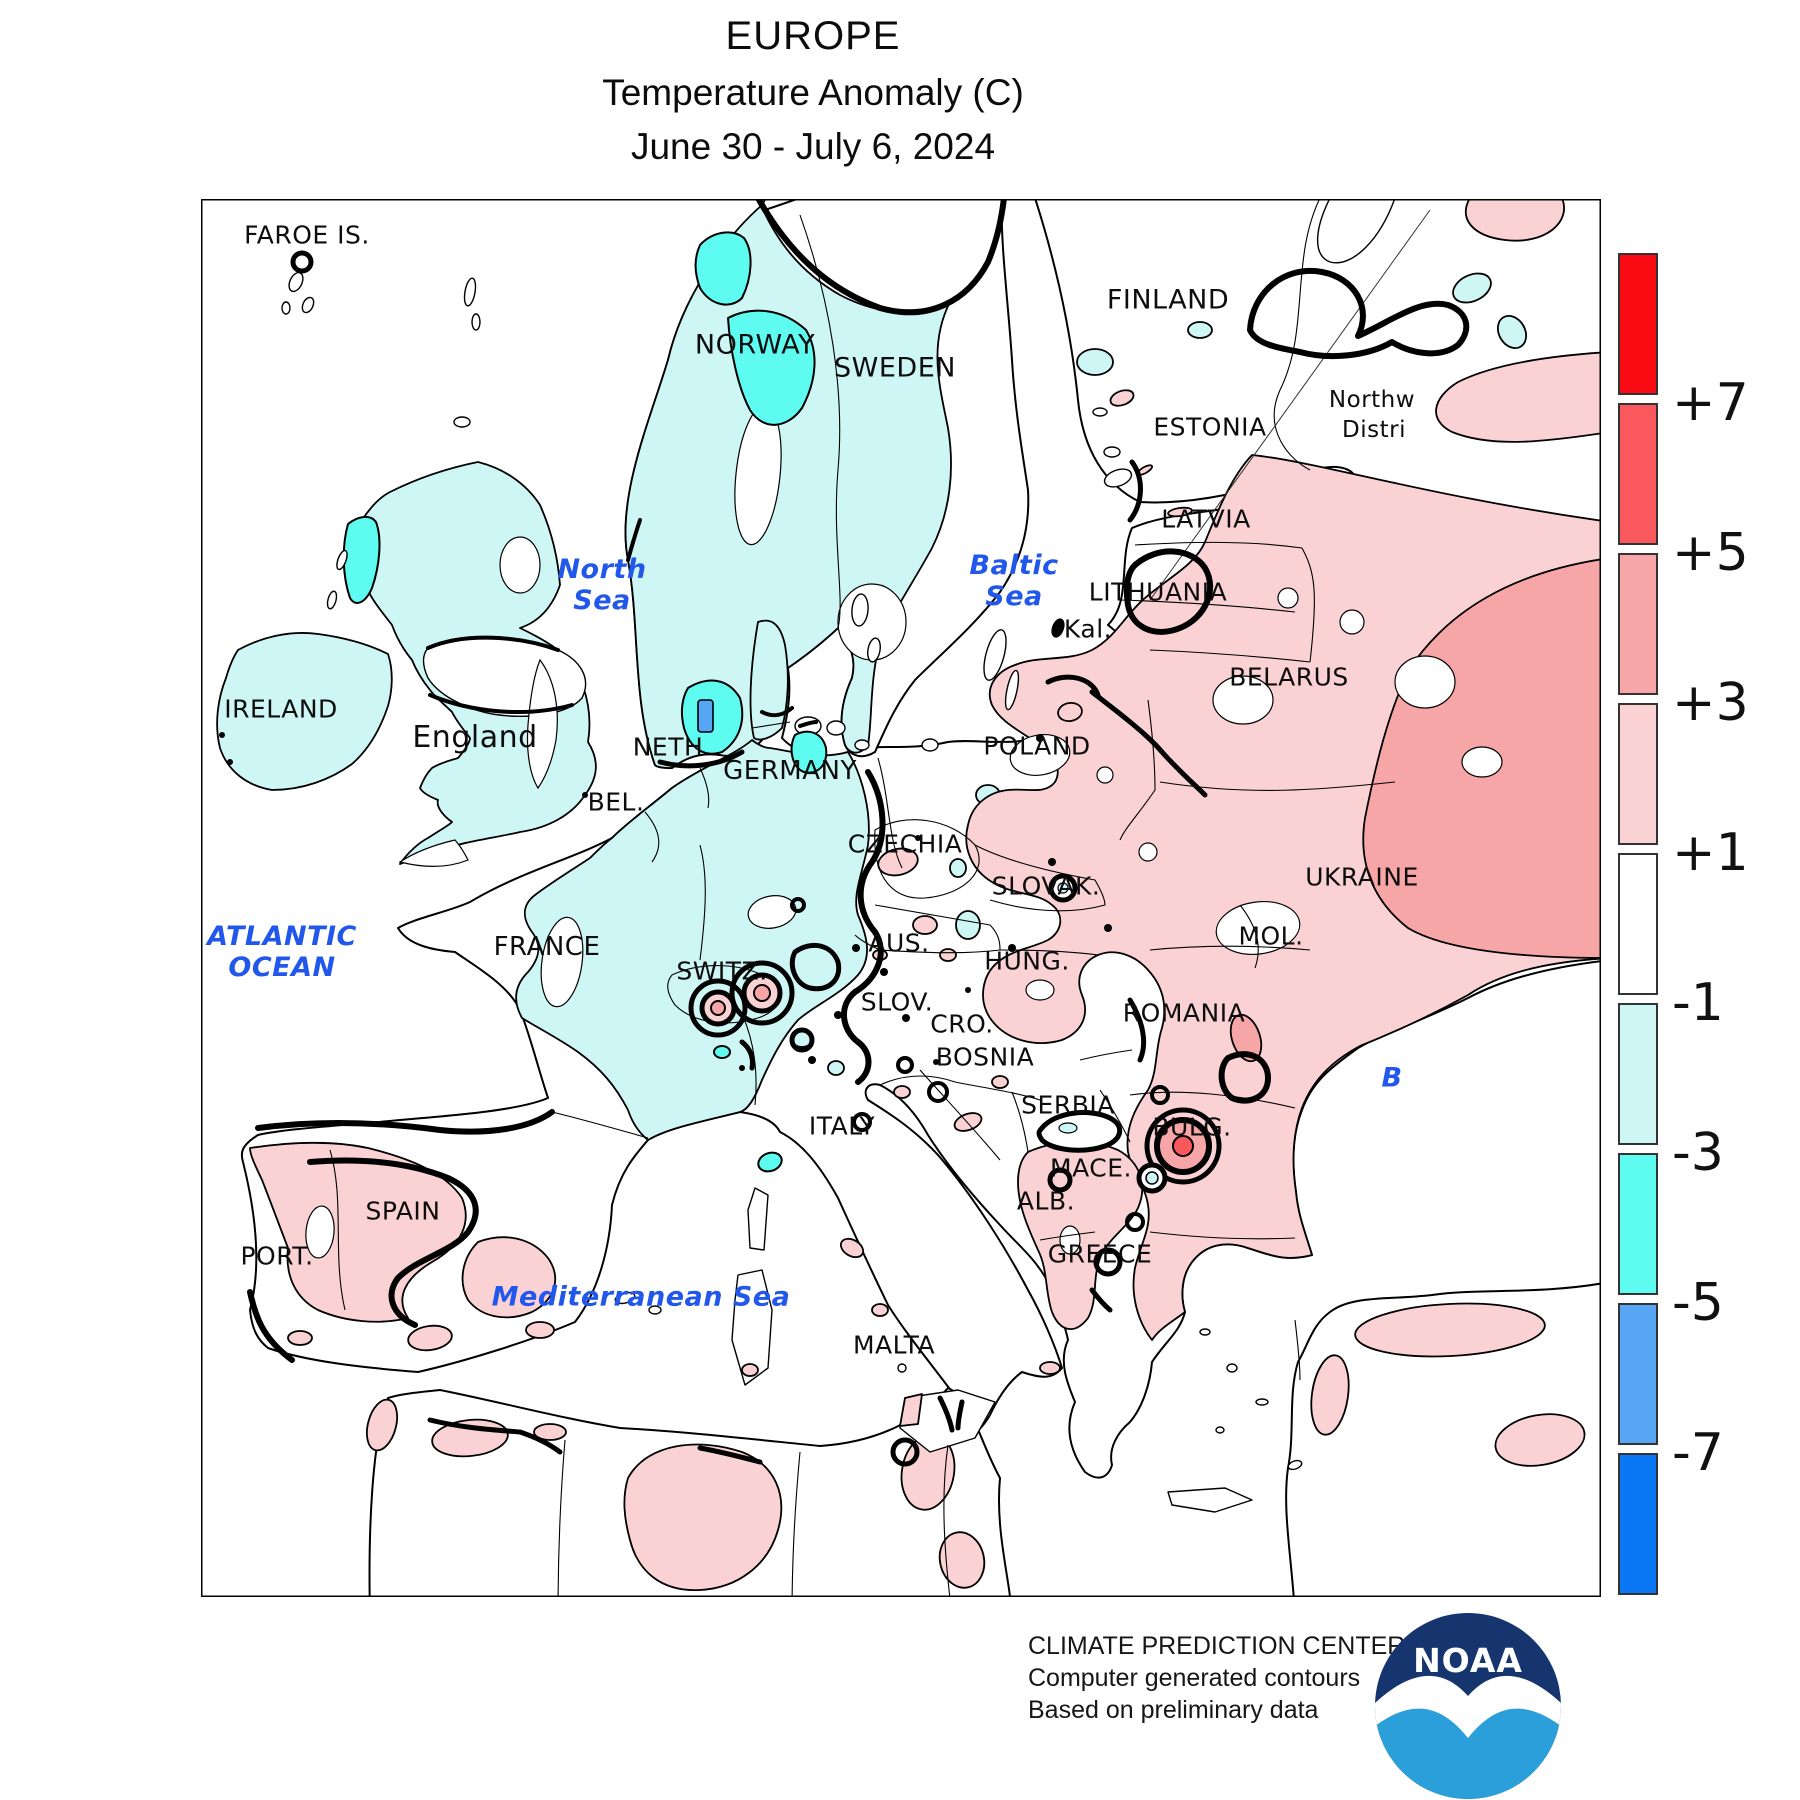 This screenshot has height=1800, width=1800. Describe the element at coordinates (1184, 1013) in the screenshot. I see `map-label-romania: ROMANIA` at that location.